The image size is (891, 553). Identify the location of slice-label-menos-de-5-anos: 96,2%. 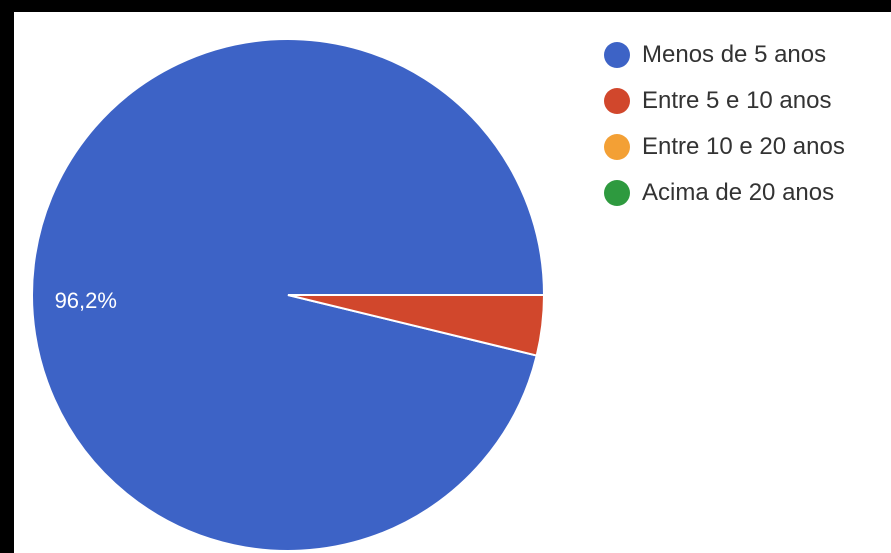
(86, 300).